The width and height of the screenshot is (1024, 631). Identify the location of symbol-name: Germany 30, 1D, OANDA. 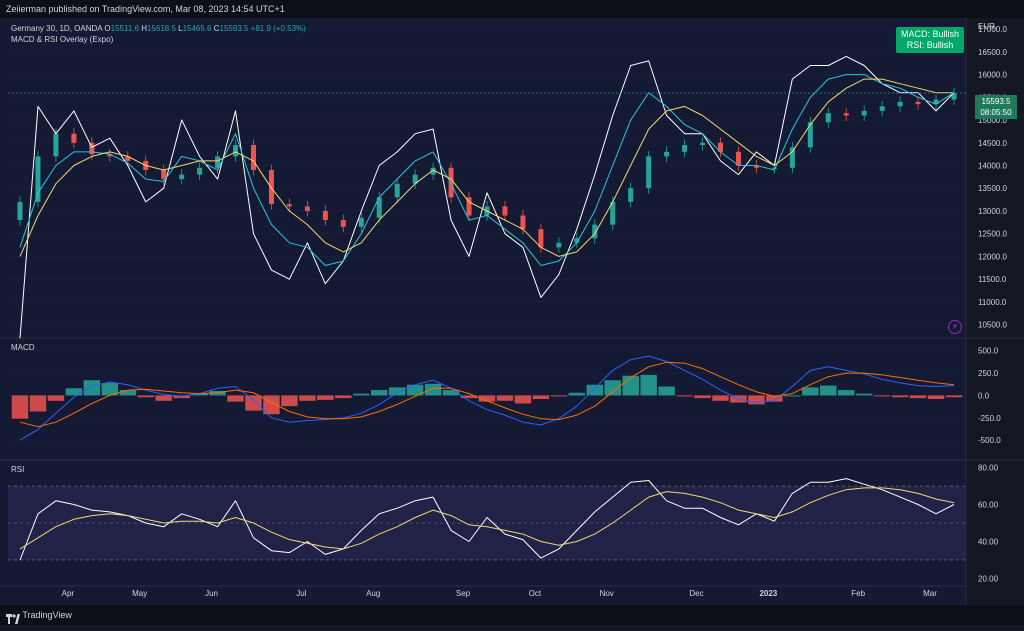
(57, 28).